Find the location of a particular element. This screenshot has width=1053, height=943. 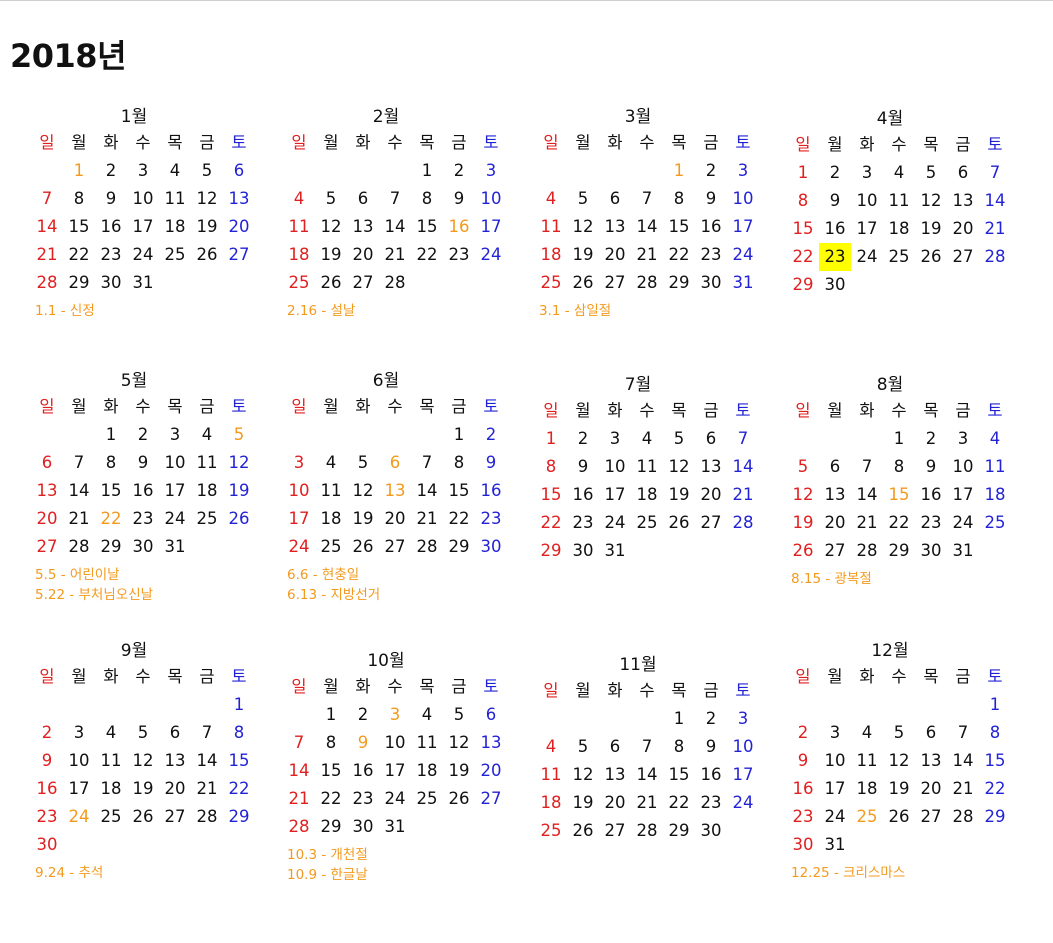

day-cell: 22 is located at coordinates (803, 256).